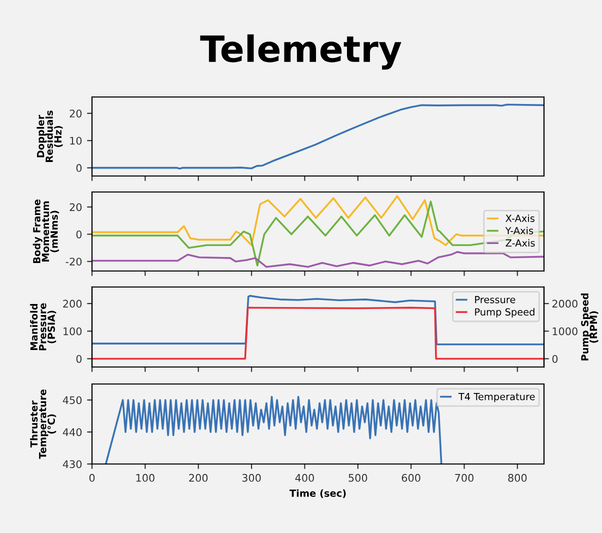 This screenshot has height=533, width=602. I want to click on y-axis-title: Doppler Residuals (Hz), so click(49, 136).